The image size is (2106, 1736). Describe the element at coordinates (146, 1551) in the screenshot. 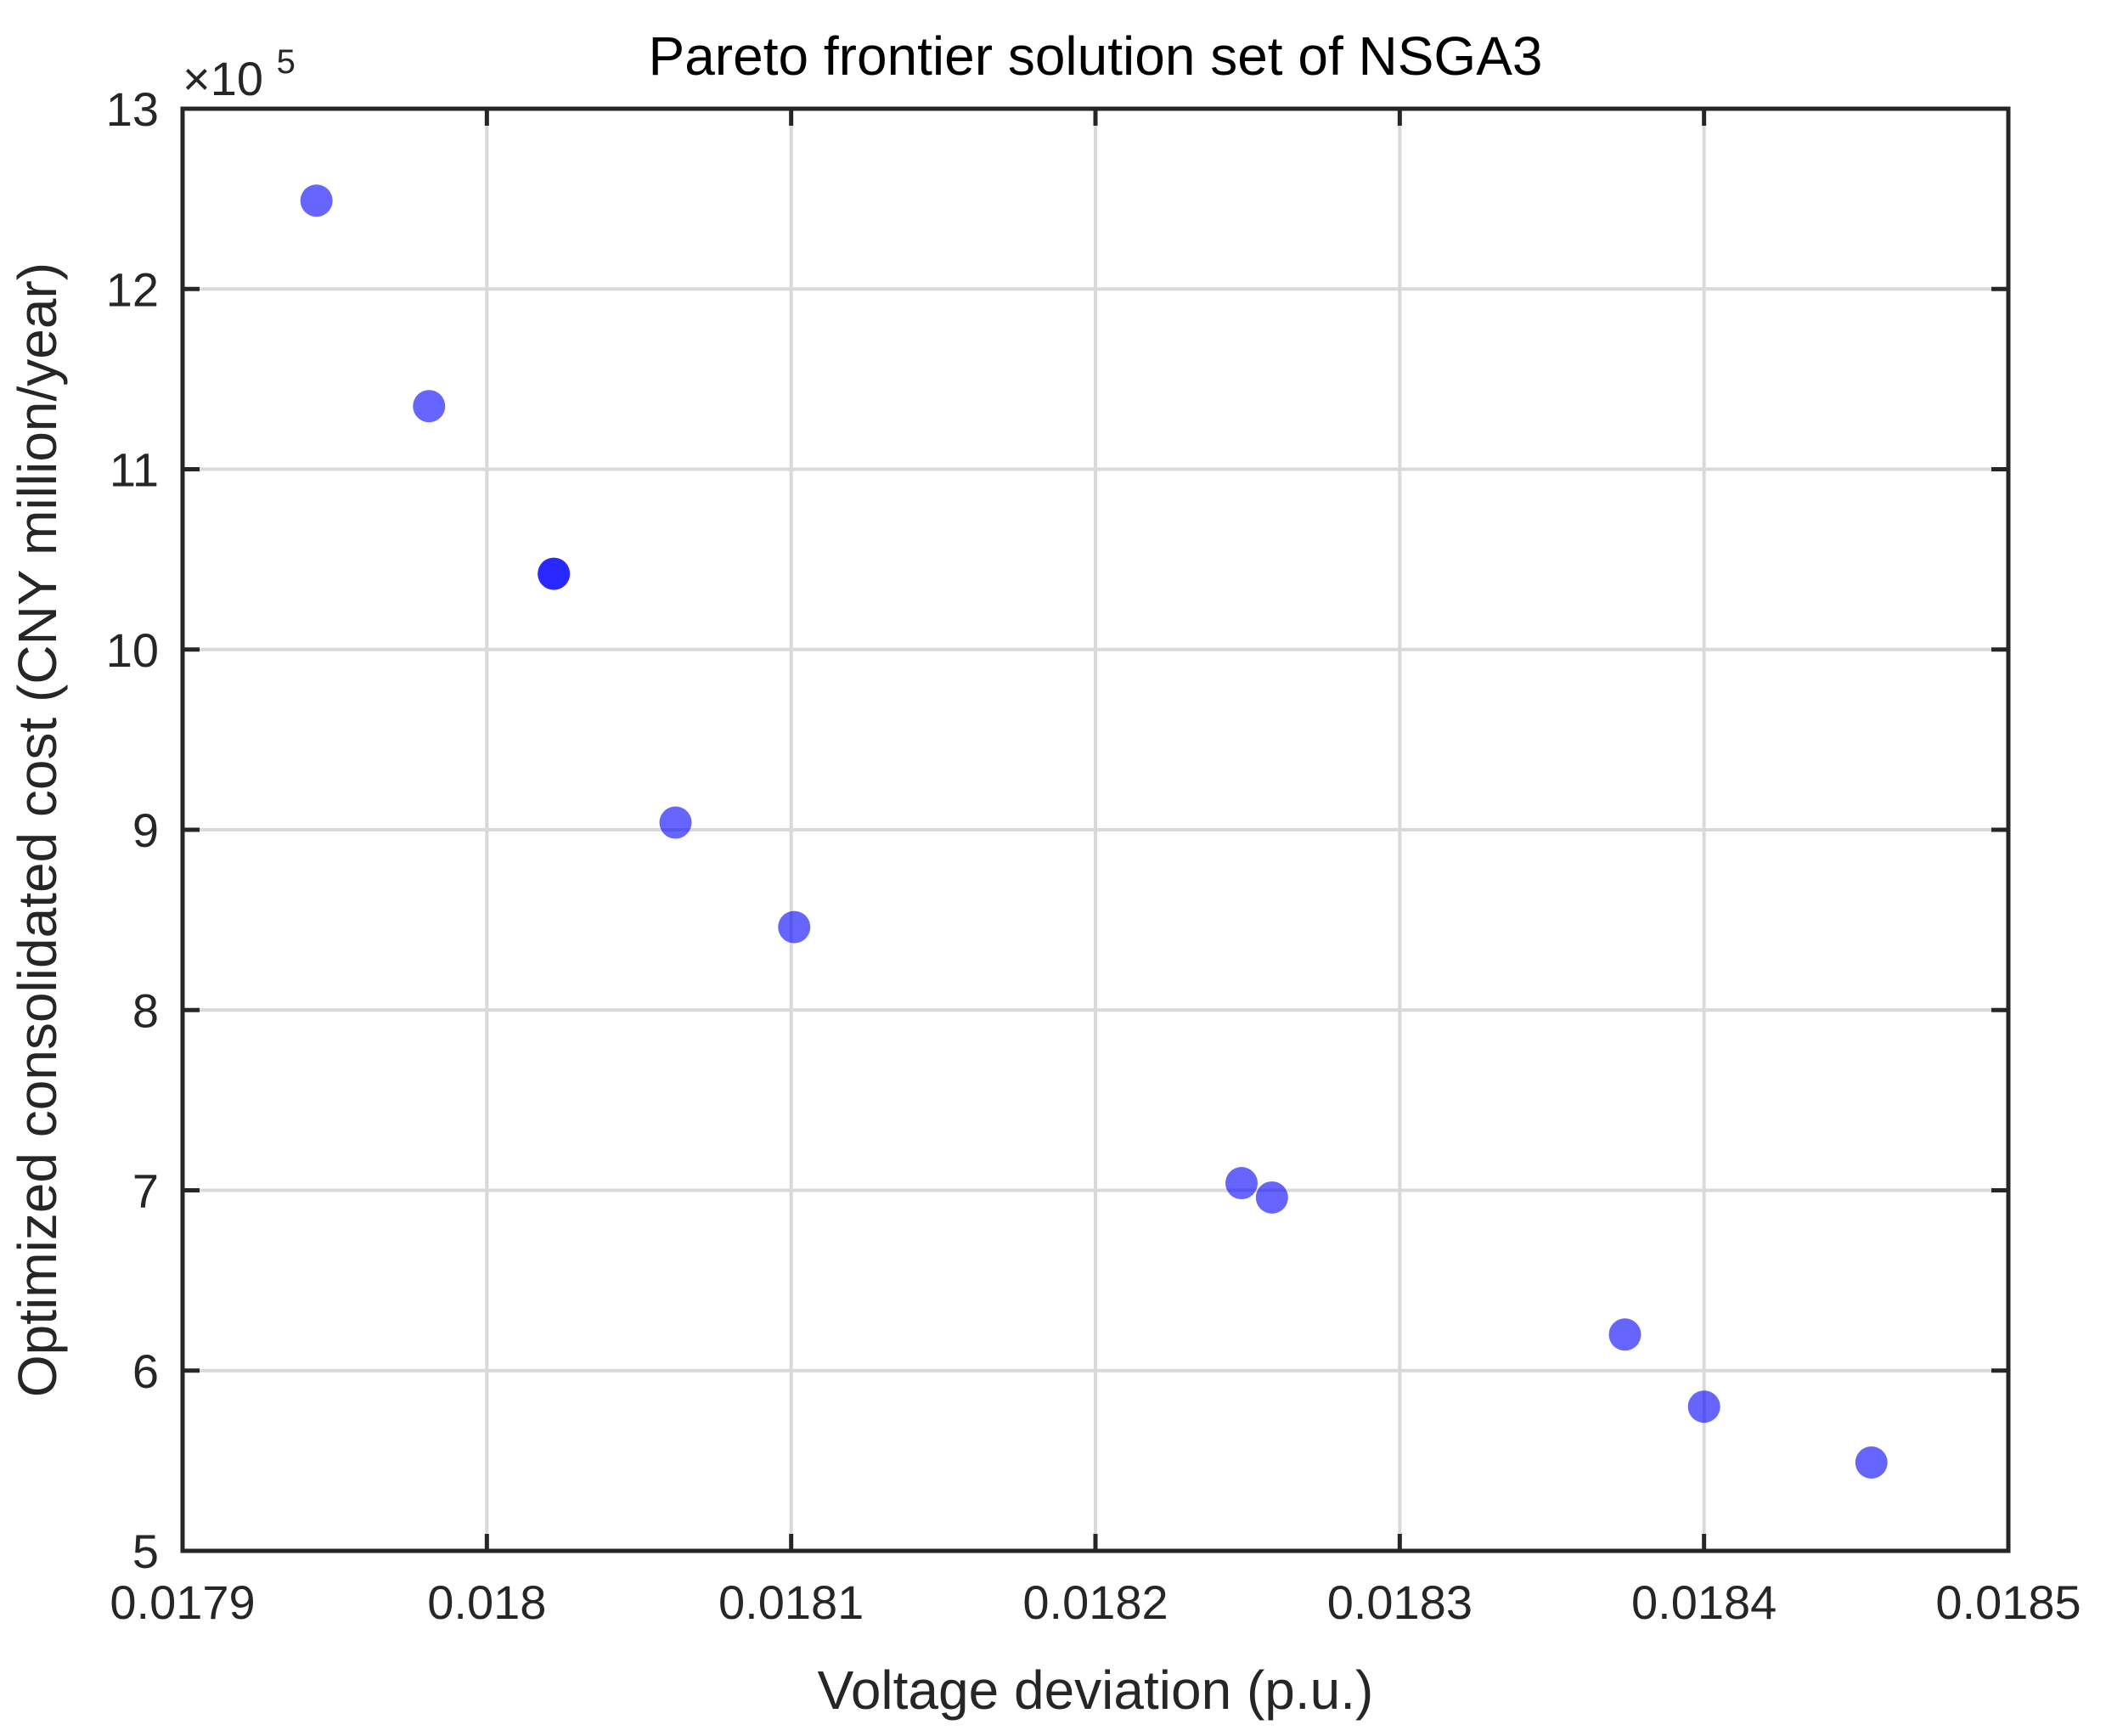

I see `y-tick-label: 5` at that location.